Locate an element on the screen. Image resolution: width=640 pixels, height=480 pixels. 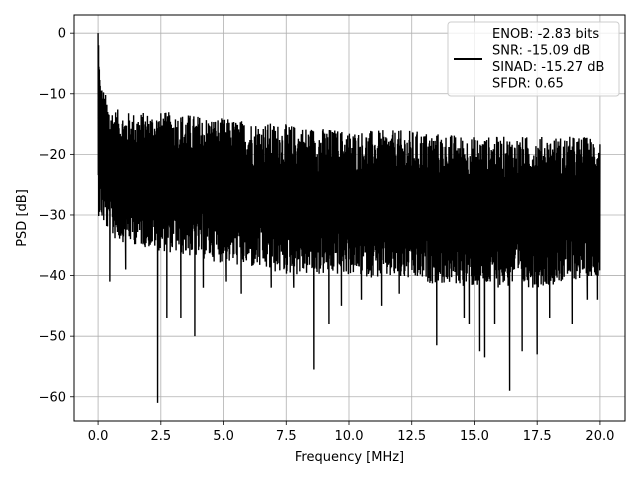
x-tick-label: 7.5 is located at coordinates (286, 436).